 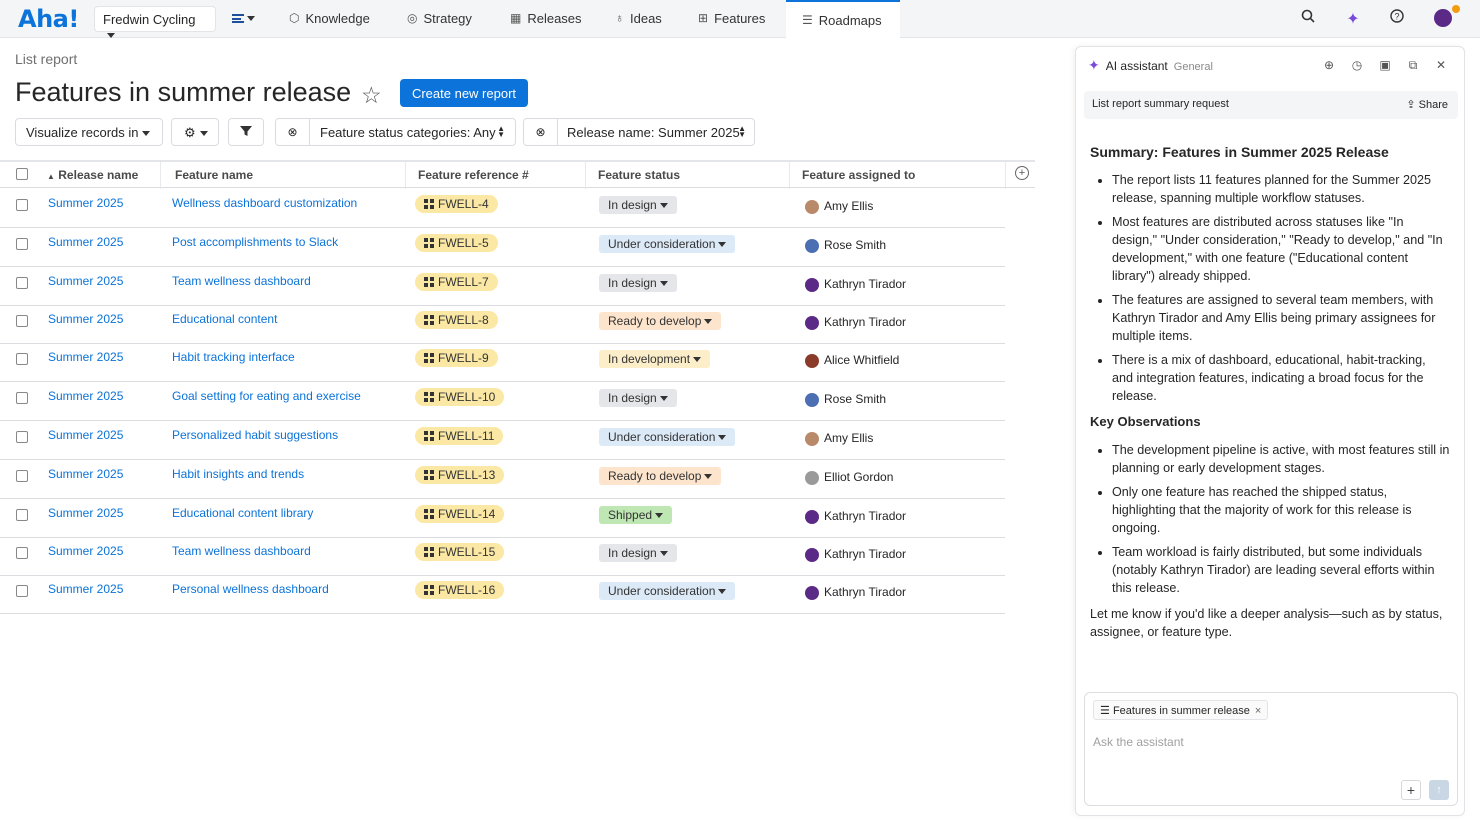 I want to click on feature-link: Educational content, so click(x=225, y=319).